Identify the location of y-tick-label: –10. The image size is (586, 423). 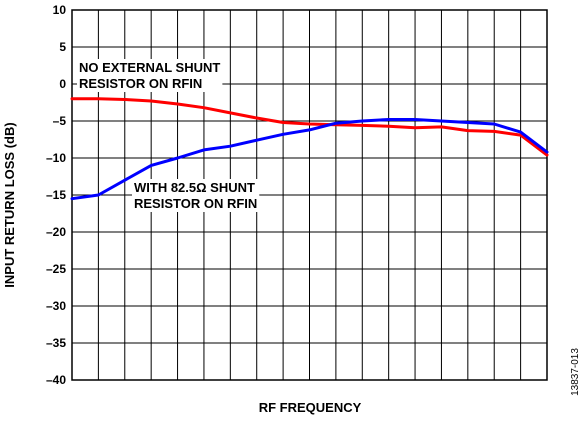
(56, 158).